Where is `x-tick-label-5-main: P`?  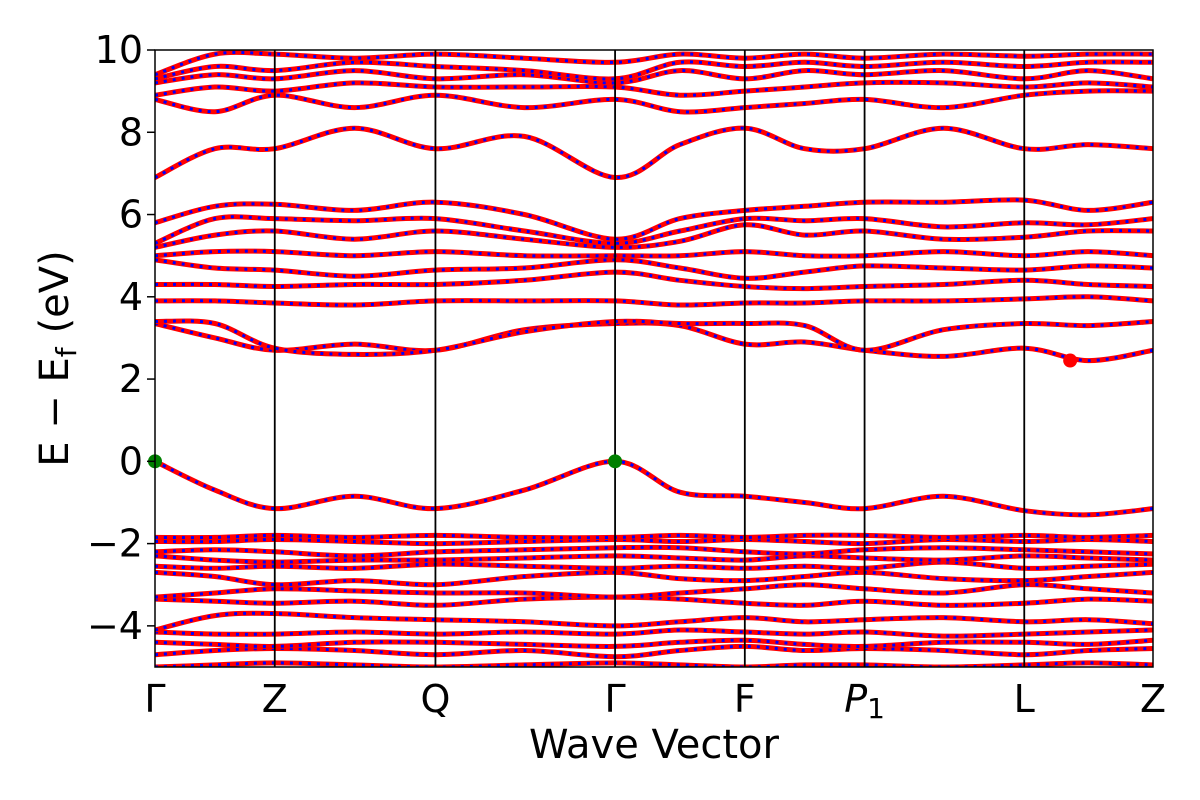 x-tick-label-5-main: P is located at coordinates (855, 699).